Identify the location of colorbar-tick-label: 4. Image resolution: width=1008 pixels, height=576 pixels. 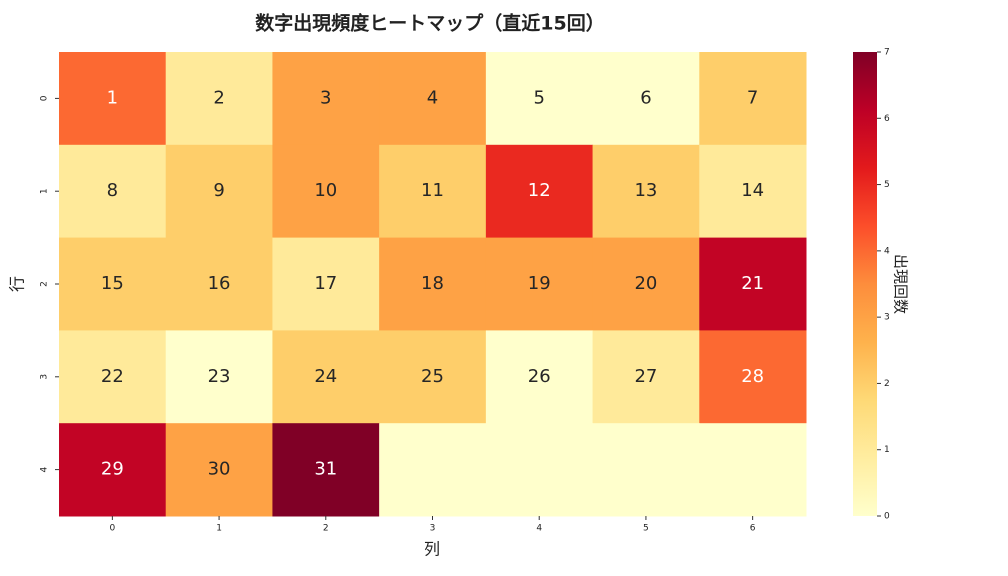
(887, 251).